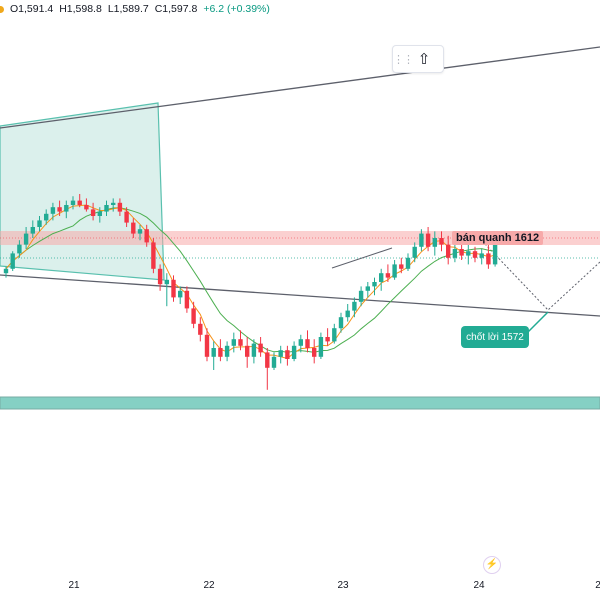 The image size is (600, 600). Describe the element at coordinates (424, 59) in the screenshot. I see `arrow-up-icon: ⇧` at that location.